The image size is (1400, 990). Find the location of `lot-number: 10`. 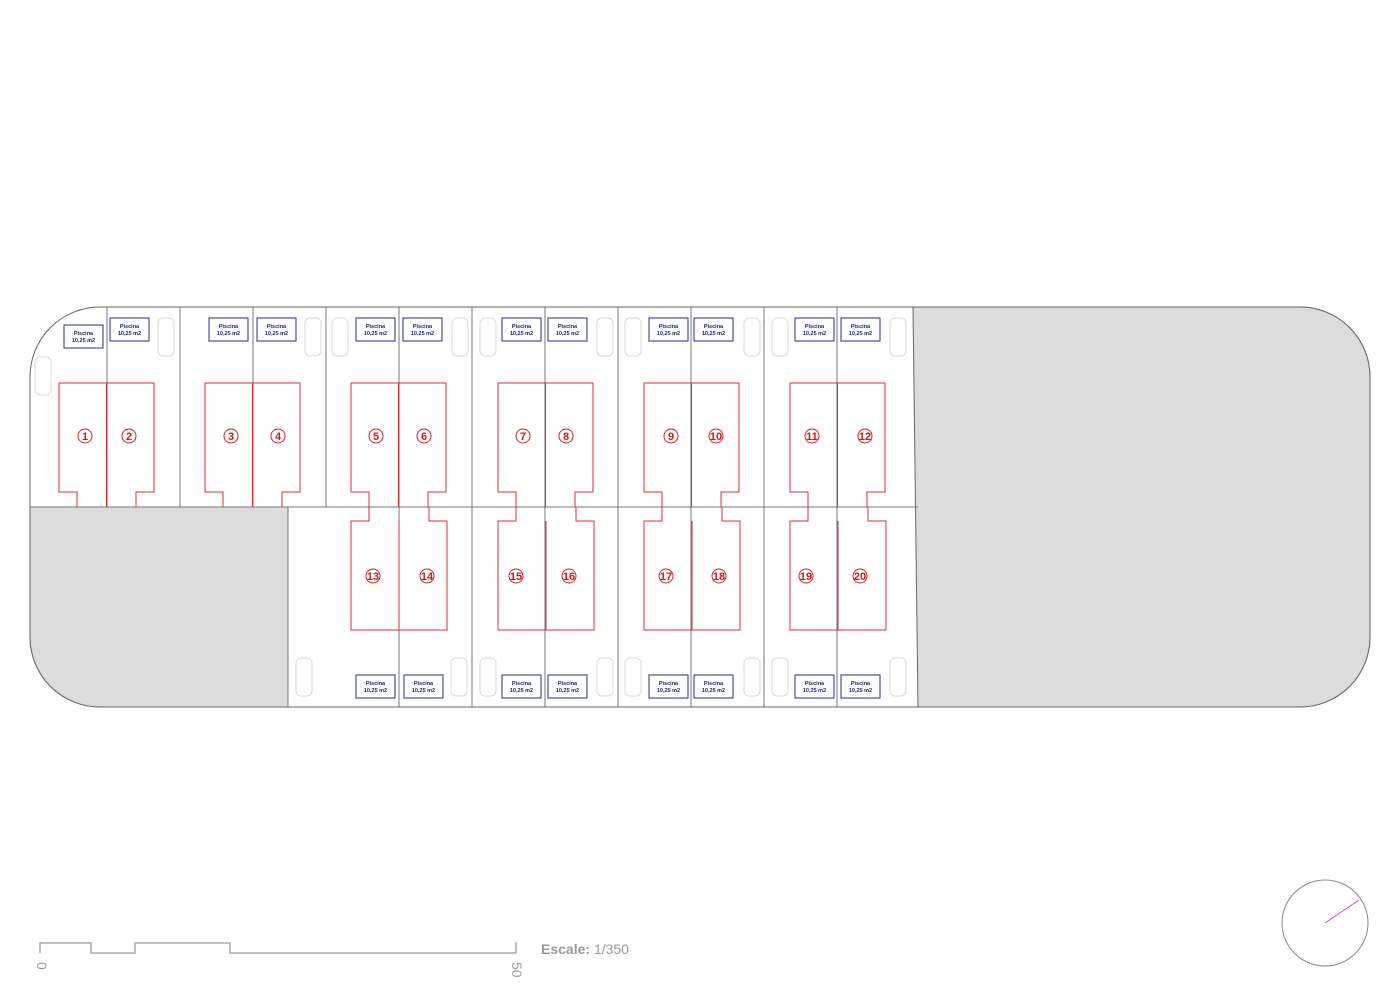

lot-number: 10 is located at coordinates (716, 437).